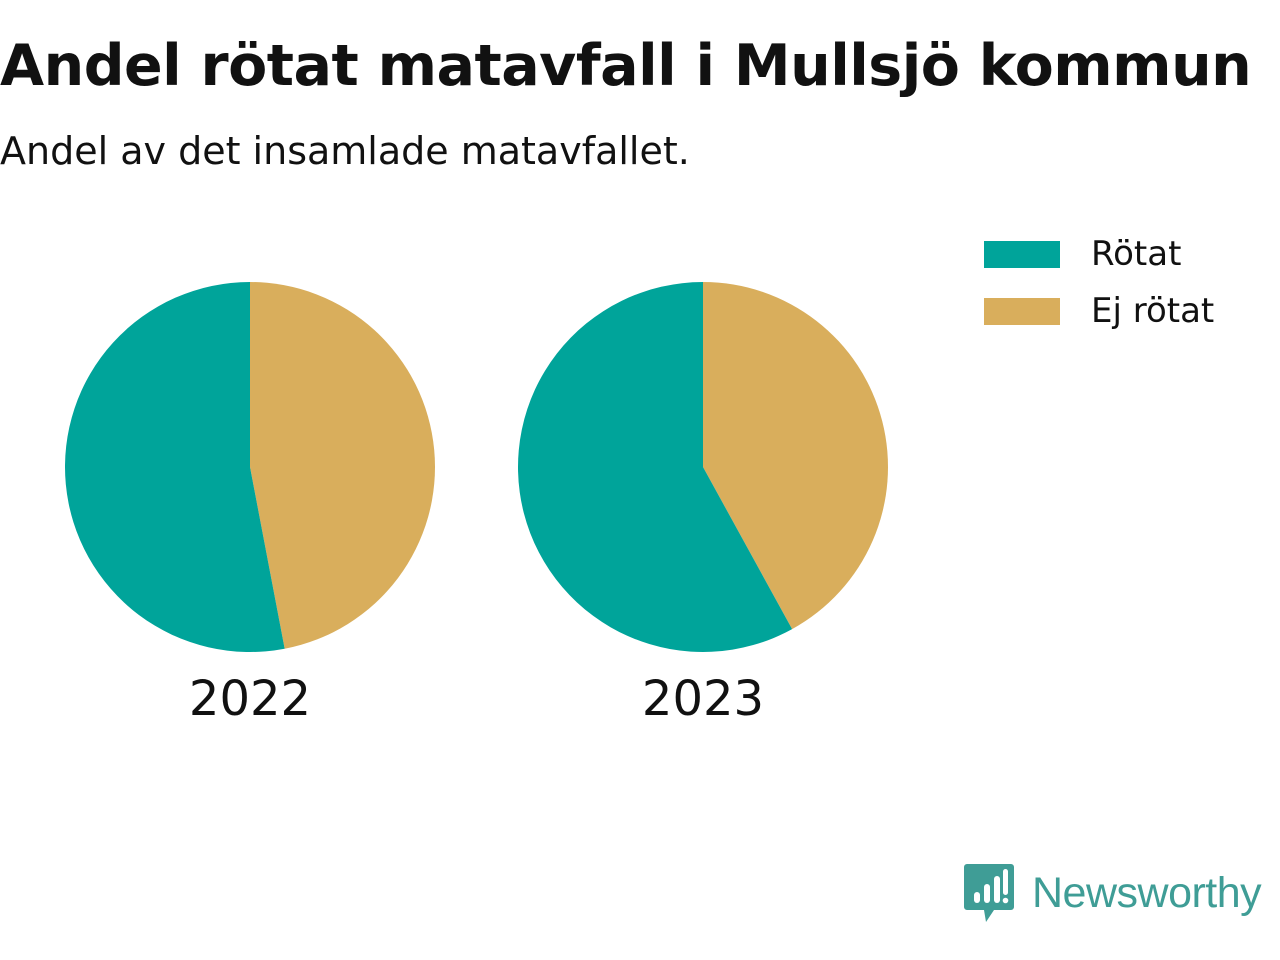 This screenshot has height=960, width=1280. I want to click on pie-2023: 2023, so click(703, 504).